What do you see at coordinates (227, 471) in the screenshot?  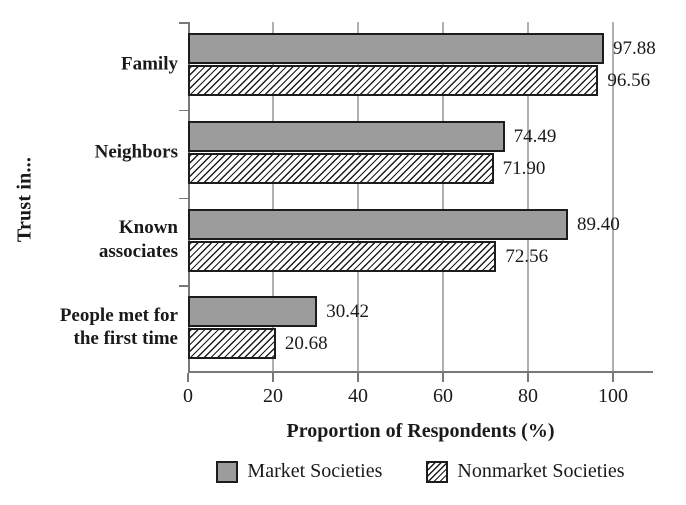 I see `legend-swatch-solid` at bounding box center [227, 471].